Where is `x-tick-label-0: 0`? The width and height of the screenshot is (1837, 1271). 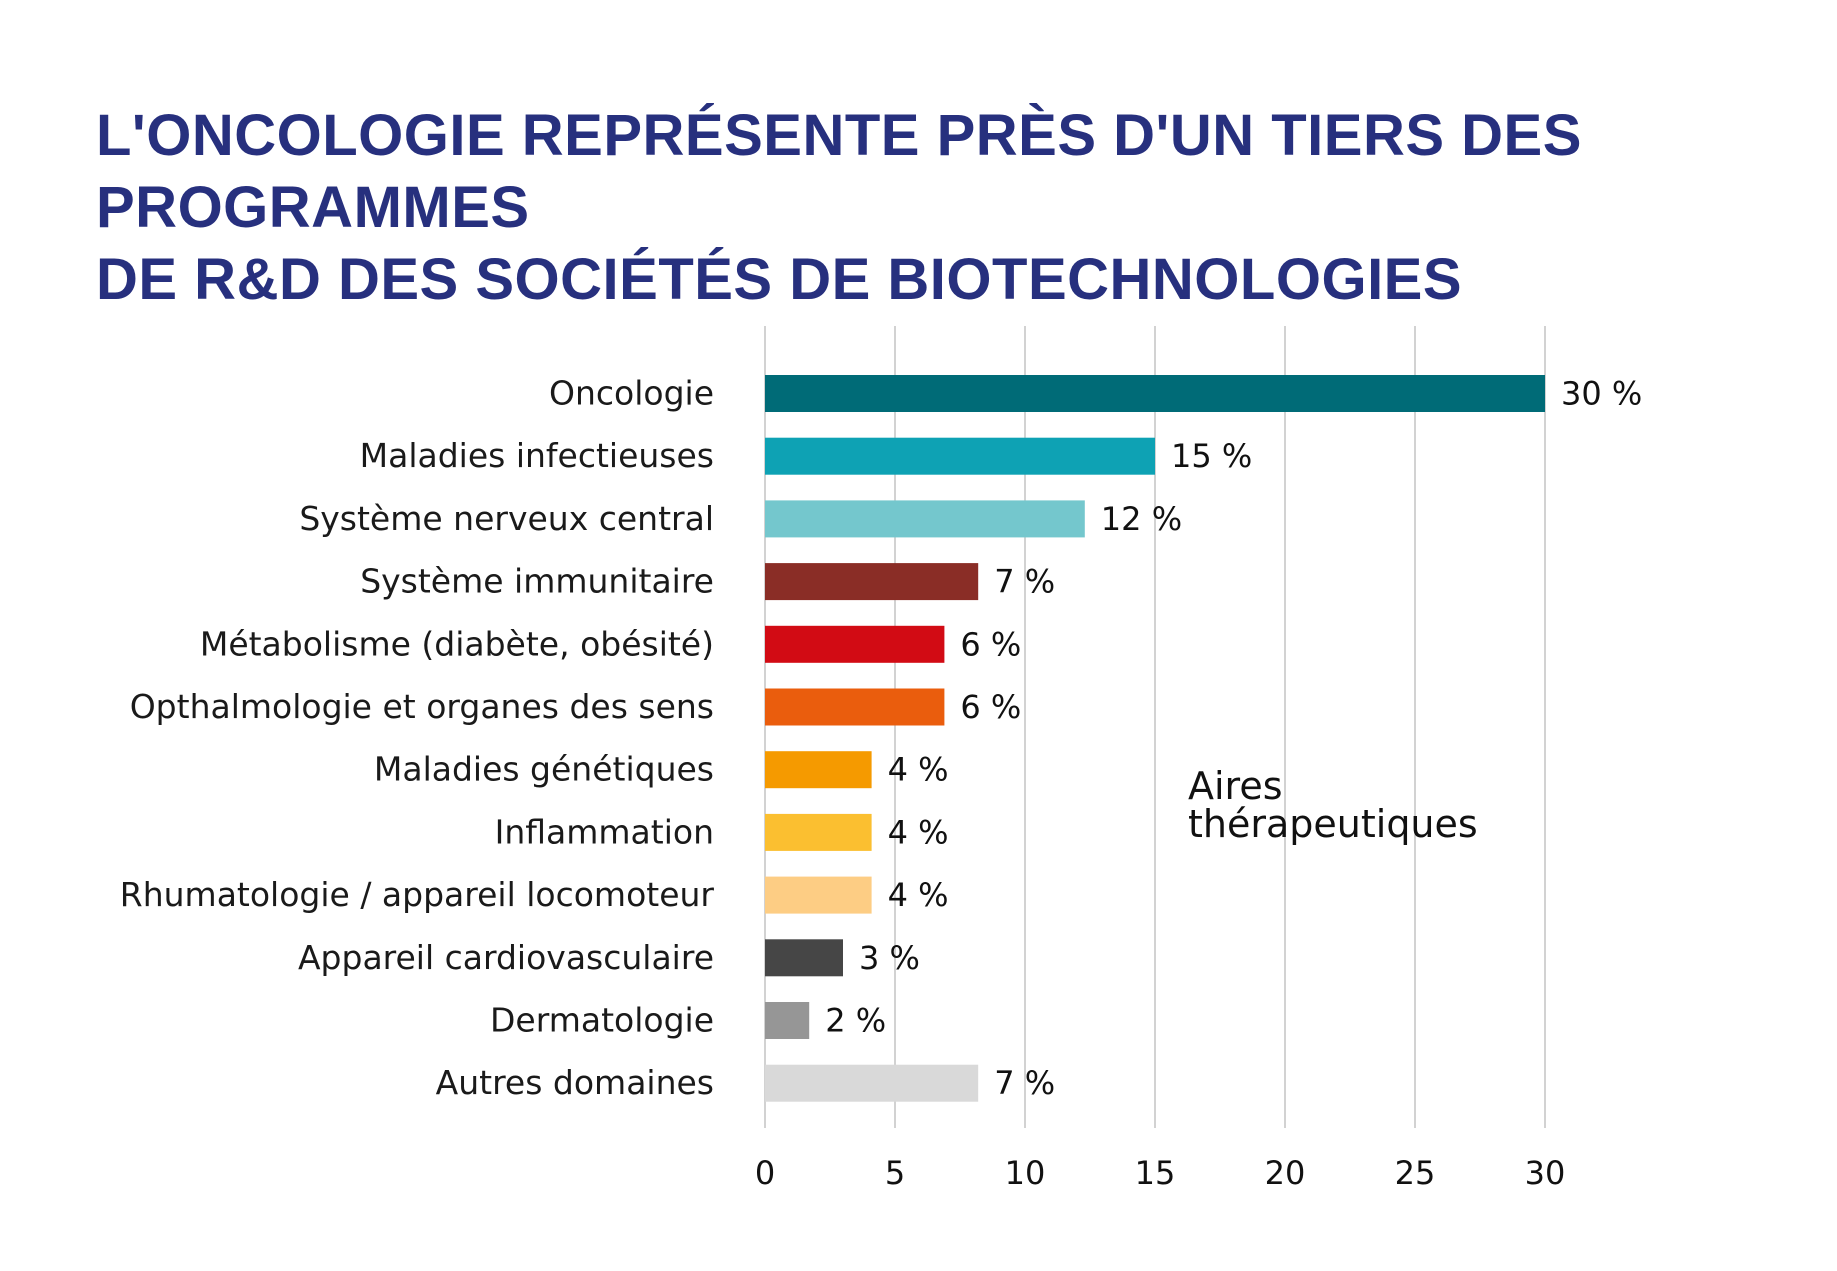
x-tick-label-0: 0 is located at coordinates (765, 1173).